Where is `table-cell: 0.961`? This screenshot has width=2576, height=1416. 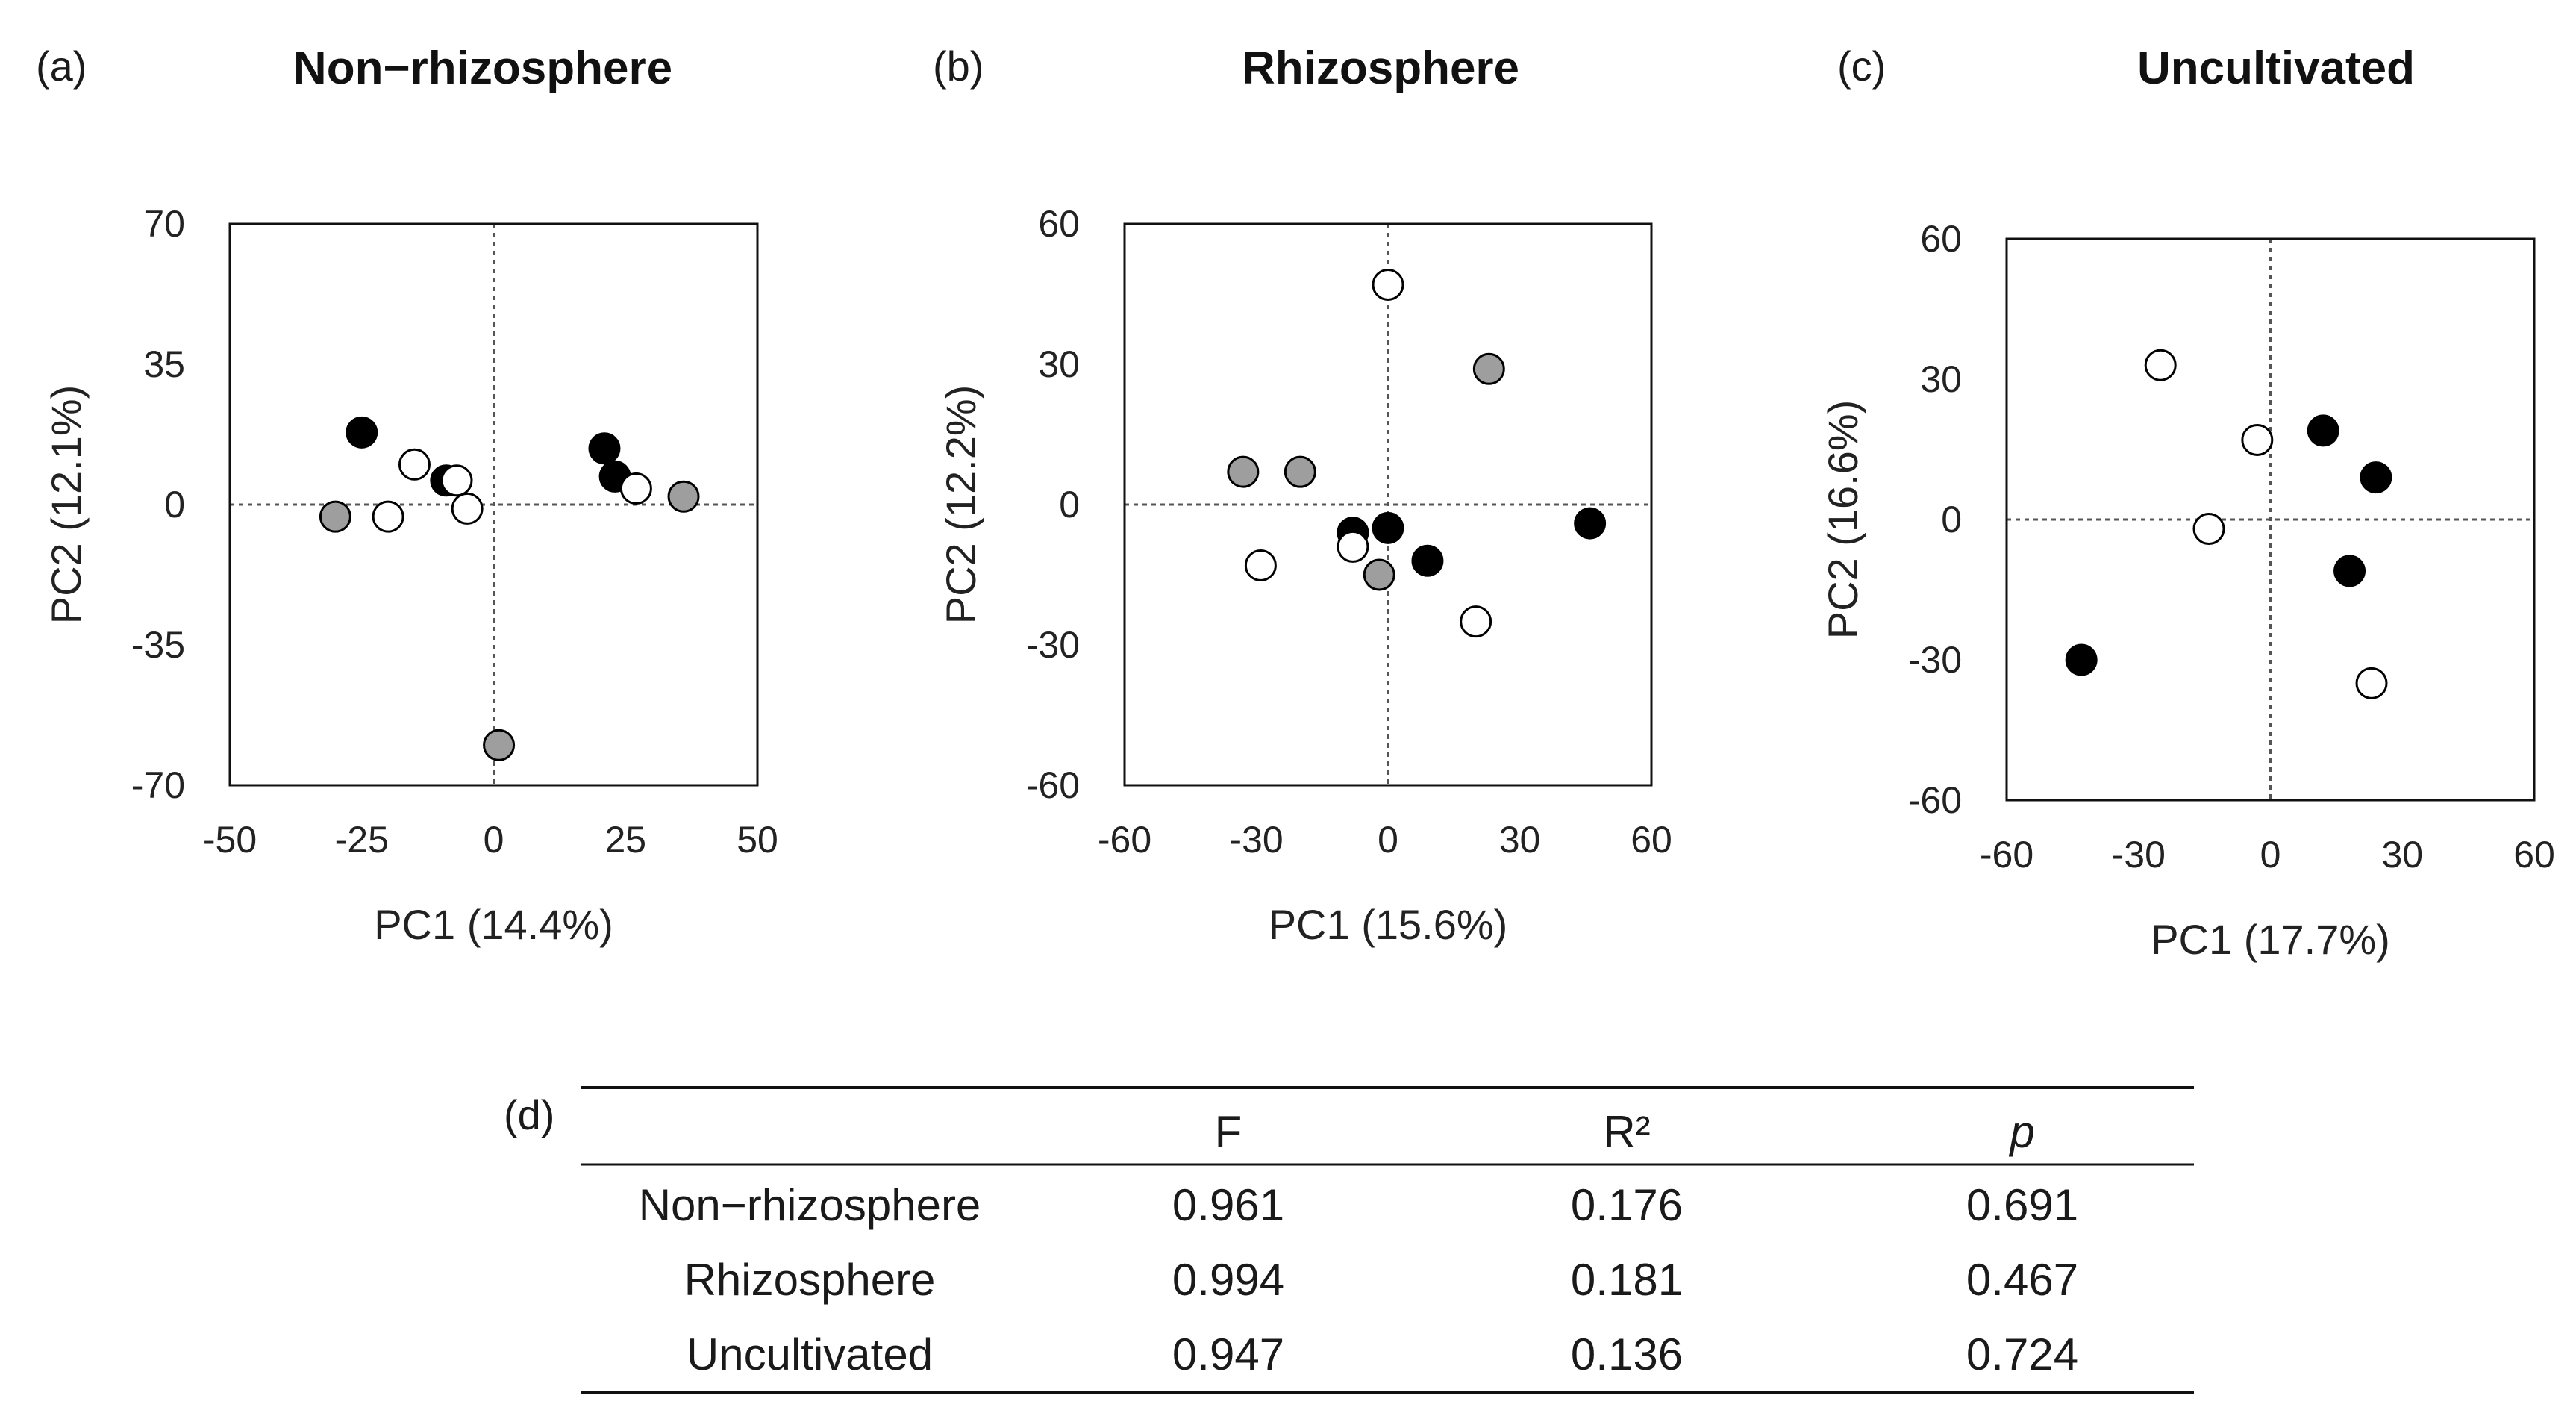 table-cell: 0.961 is located at coordinates (1228, 1205).